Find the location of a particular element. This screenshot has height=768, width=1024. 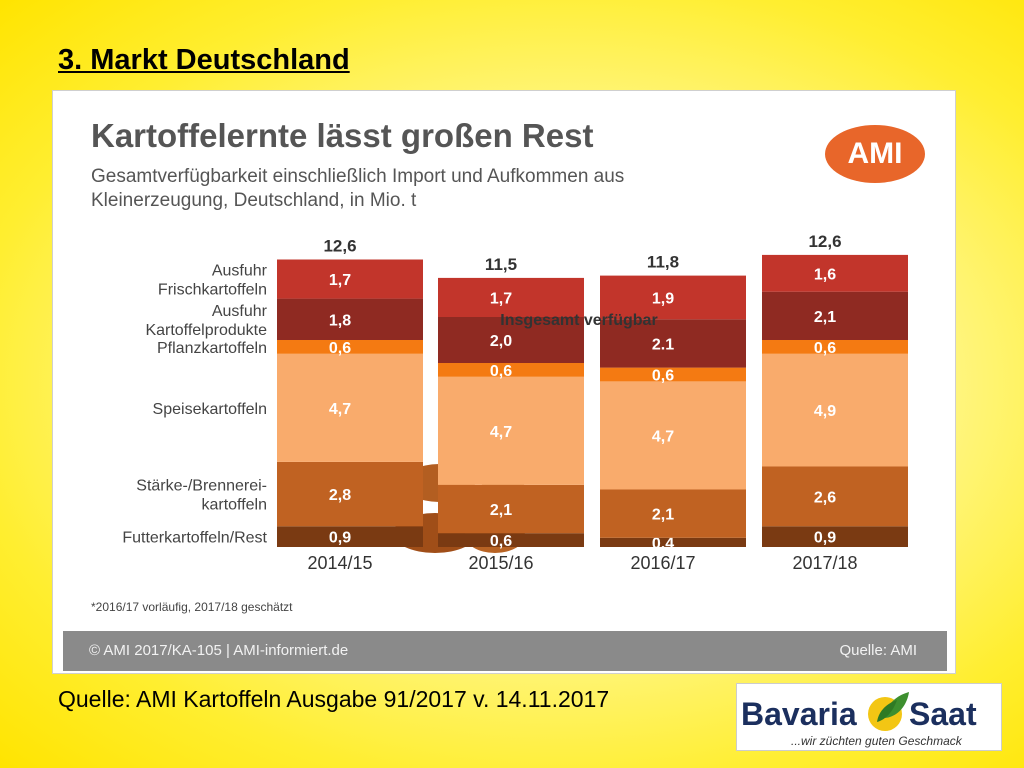

data-label: 0,4 is located at coordinates (663, 543).